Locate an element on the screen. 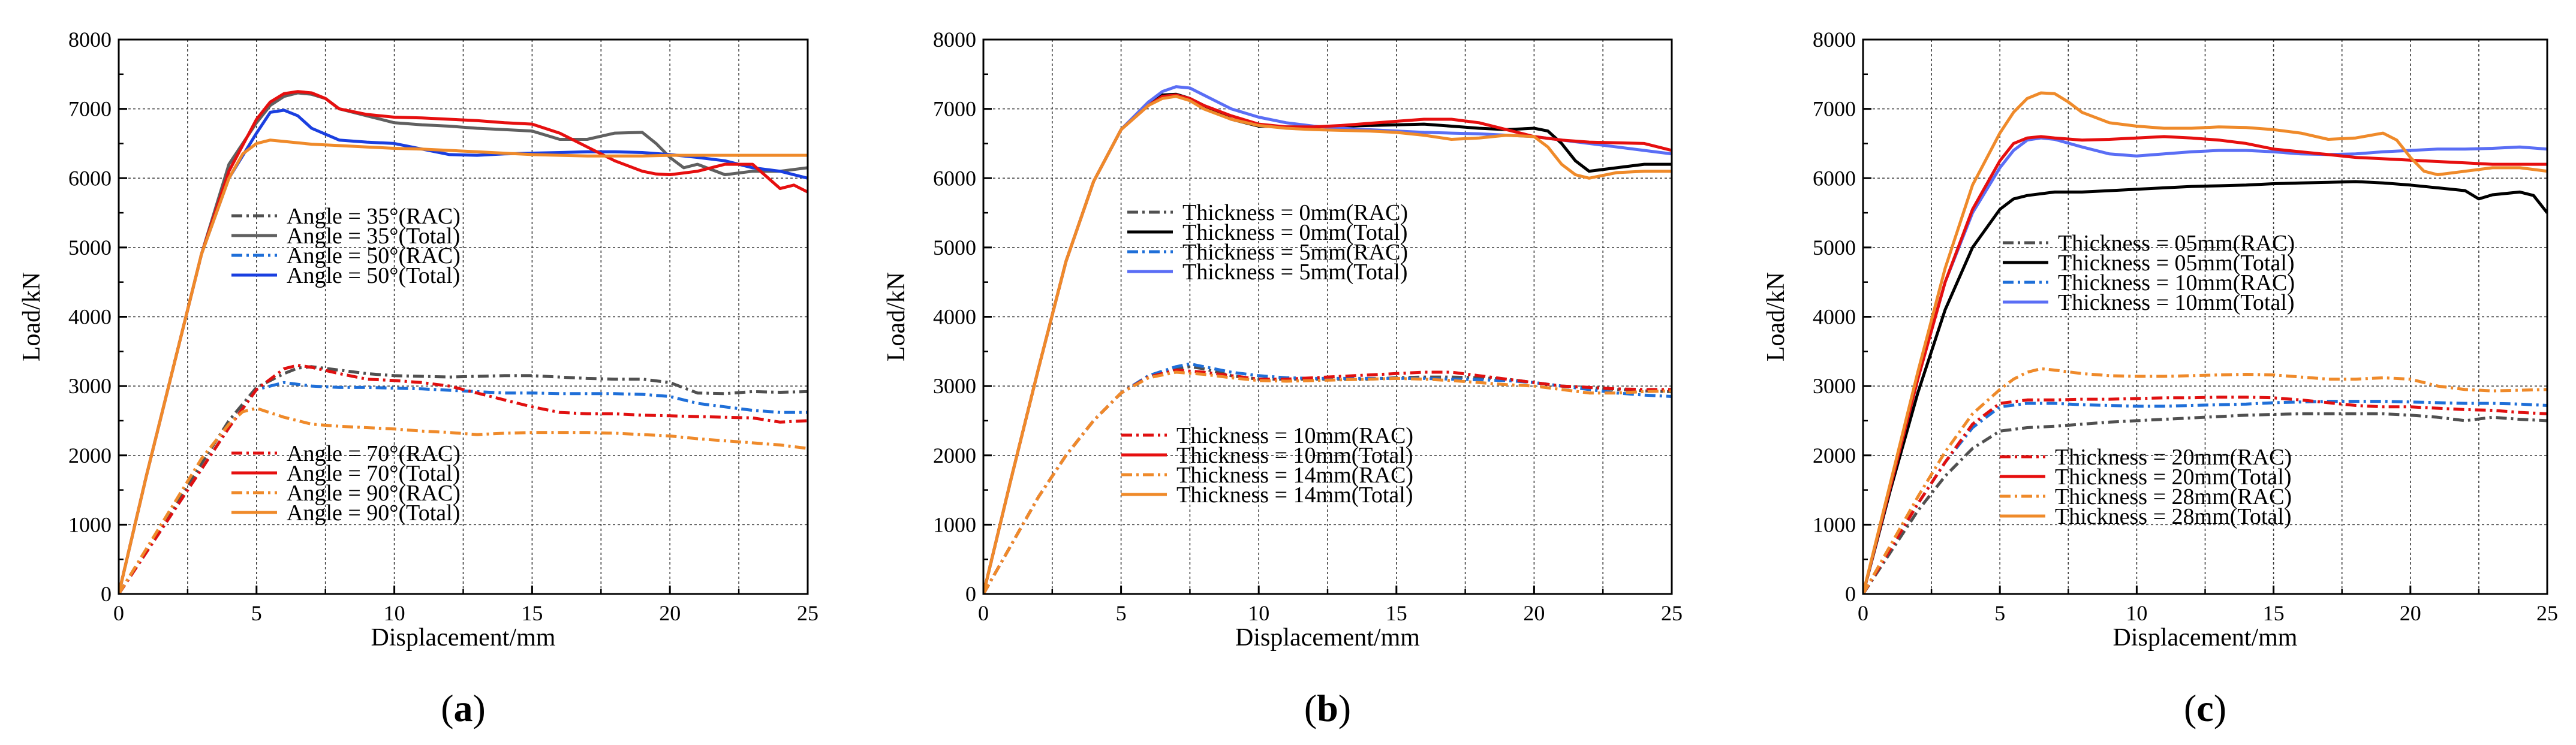  legend-label: Thickness = 0mm(Total) is located at coordinates (1294, 232).